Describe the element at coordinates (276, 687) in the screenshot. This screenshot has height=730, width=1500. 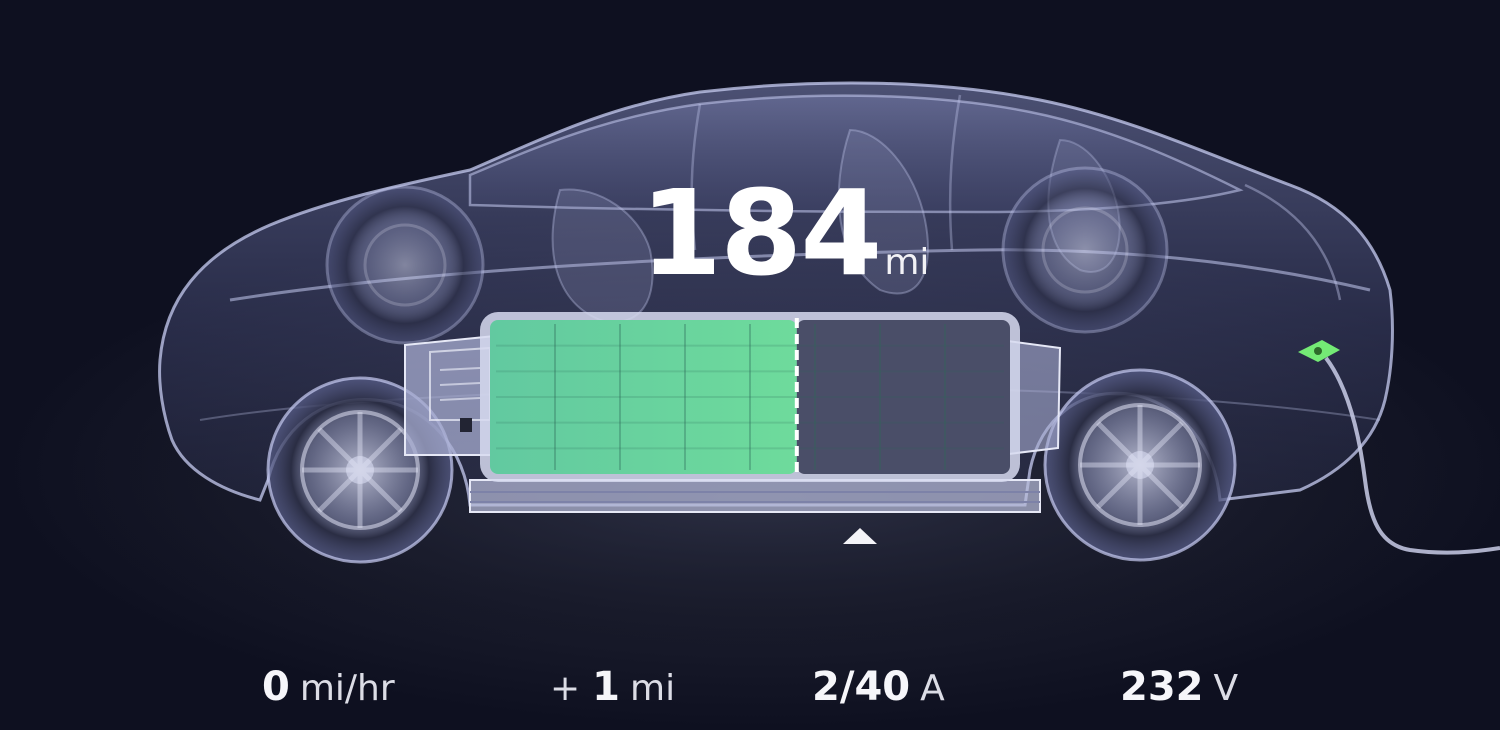
I see `charge-rate-value: 0` at that location.